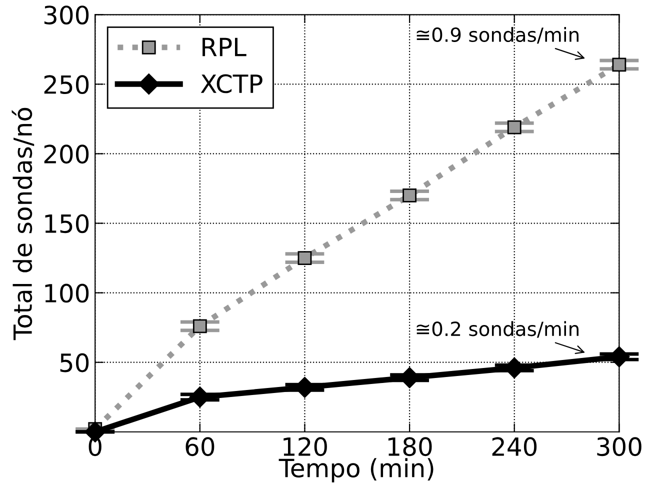 The width and height of the screenshot is (647, 488). Describe the element at coordinates (200, 446) in the screenshot. I see `x-tick-label: 60` at that location.